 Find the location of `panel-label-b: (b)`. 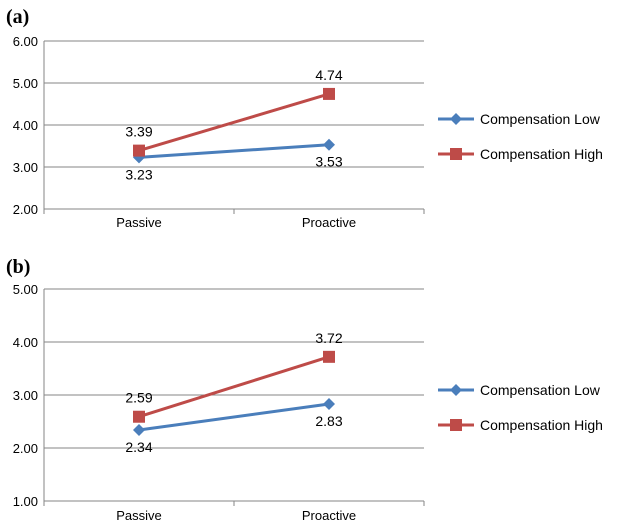

panel-label-b: (b) is located at coordinates (18, 267).